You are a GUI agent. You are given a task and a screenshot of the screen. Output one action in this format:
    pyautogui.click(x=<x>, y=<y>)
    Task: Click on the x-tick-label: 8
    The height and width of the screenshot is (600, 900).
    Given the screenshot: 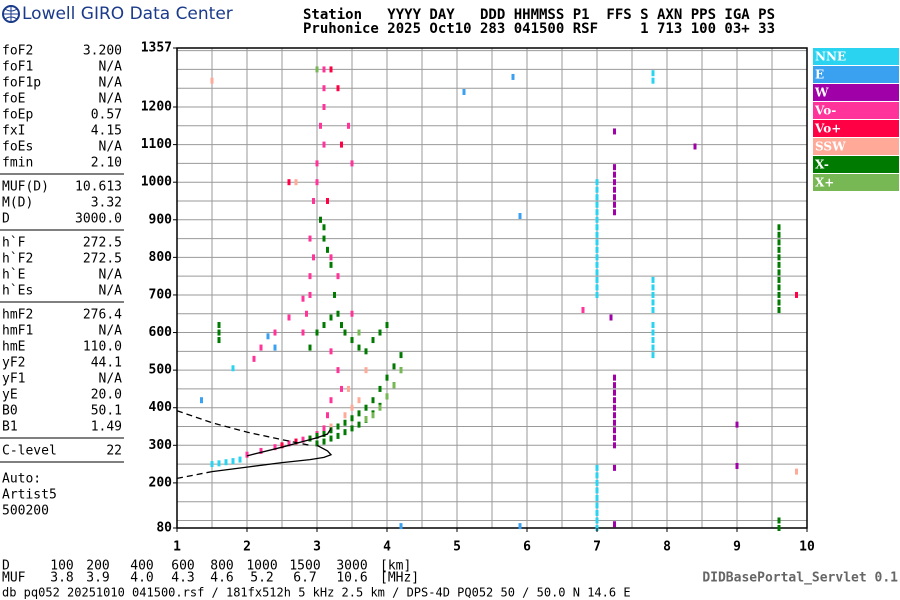 What is the action you would take?
    pyautogui.click(x=667, y=547)
    